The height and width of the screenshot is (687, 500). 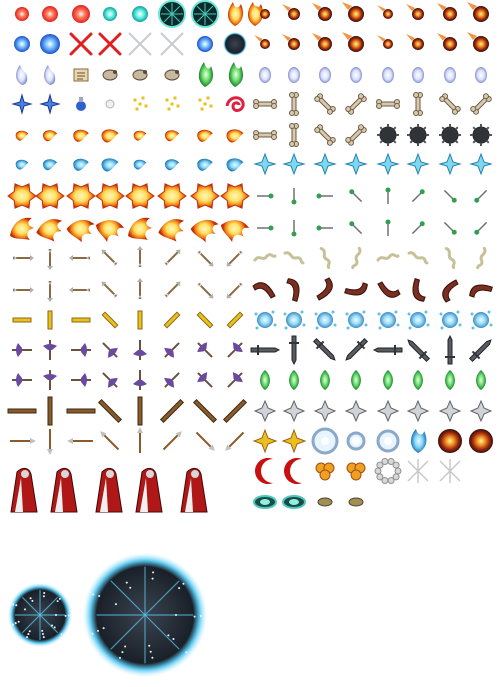 What do you see at coordinates (264, 471) in the screenshot?
I see `red-crescent-icon` at bounding box center [264, 471].